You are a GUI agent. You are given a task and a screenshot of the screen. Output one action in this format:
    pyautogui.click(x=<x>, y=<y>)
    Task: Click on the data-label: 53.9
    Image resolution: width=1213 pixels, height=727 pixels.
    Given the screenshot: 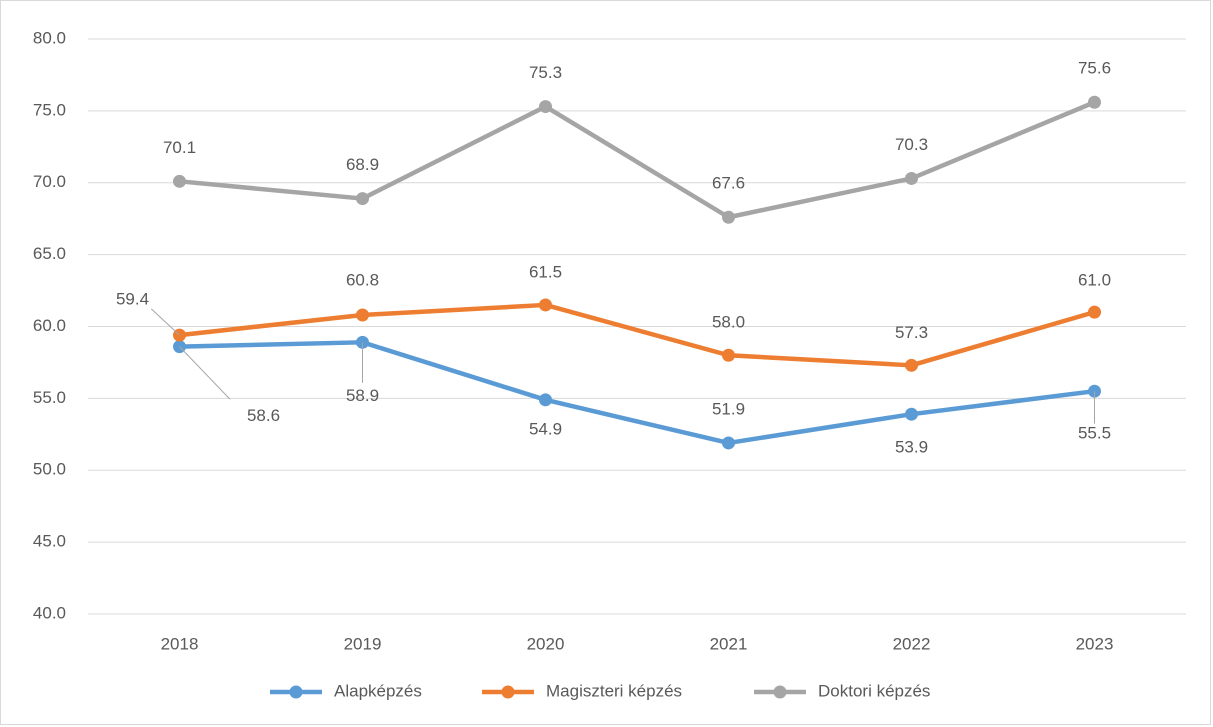 What is the action you would take?
    pyautogui.click(x=911, y=447)
    